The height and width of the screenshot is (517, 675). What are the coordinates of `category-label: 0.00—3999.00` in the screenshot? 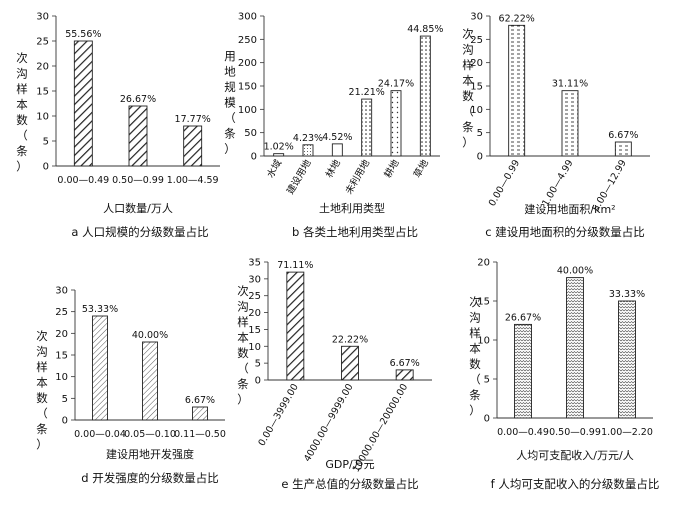 It's located at (278, 415).